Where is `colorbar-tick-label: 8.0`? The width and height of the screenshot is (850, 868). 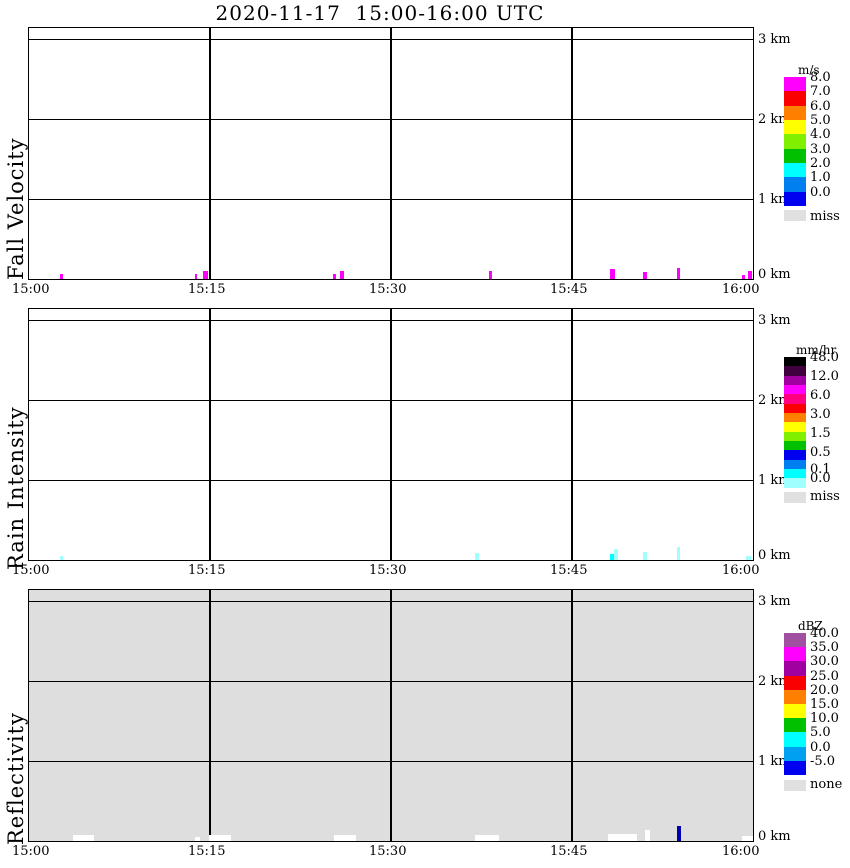 colorbar-tick-label: 8.0 is located at coordinates (820, 77).